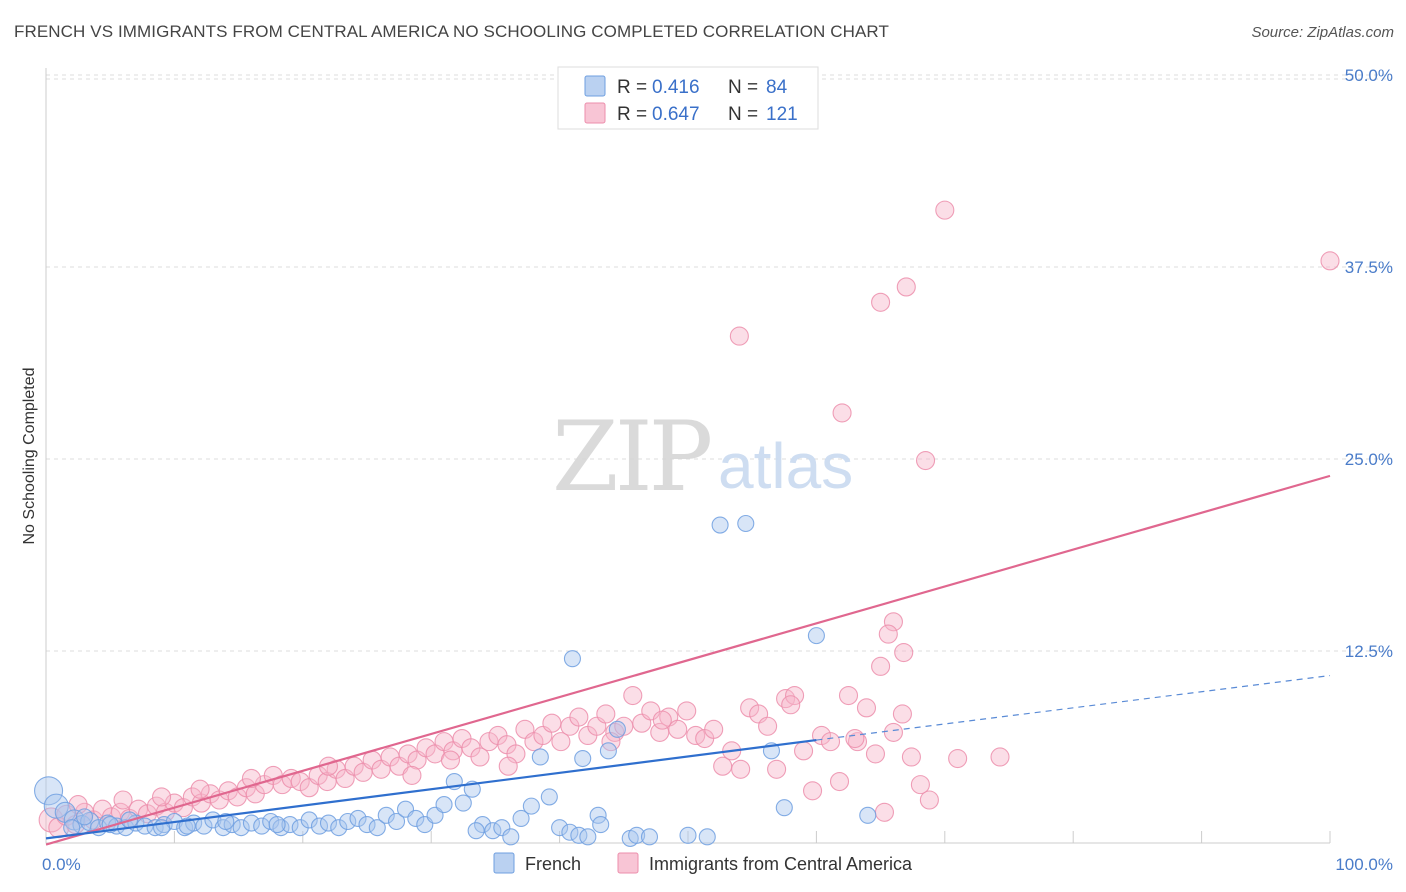  I want to click on x-tick-label-max: 100.0%, so click(1364, 864).